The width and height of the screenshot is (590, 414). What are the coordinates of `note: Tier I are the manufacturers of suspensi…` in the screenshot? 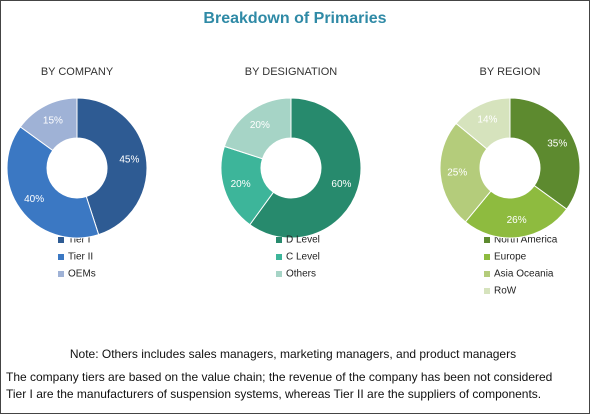 It's located at (273, 394).